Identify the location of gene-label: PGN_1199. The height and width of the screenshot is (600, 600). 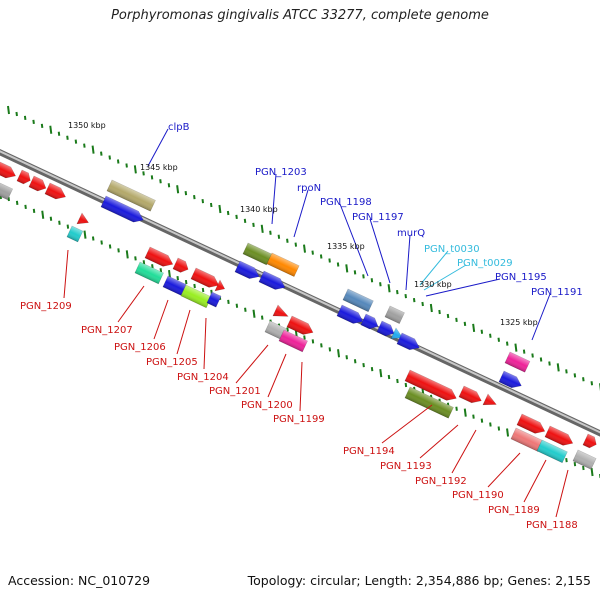
(299, 419).